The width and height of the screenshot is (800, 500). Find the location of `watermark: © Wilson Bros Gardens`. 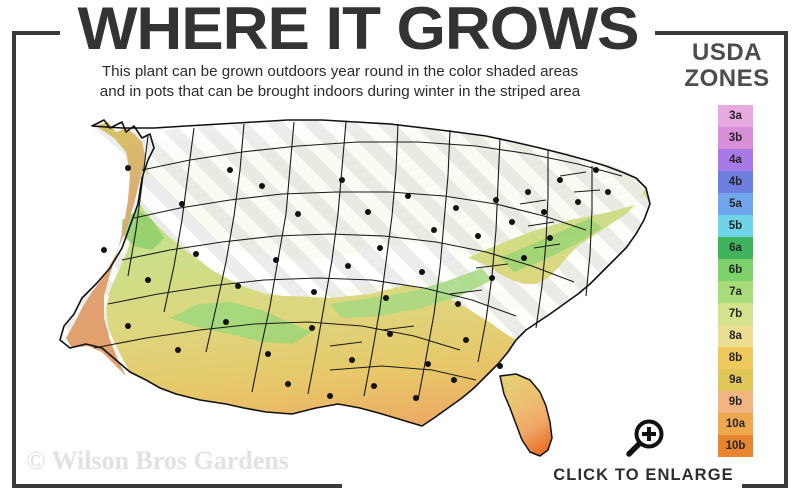

watermark: © Wilson Bros Gardens is located at coordinates (157, 460).